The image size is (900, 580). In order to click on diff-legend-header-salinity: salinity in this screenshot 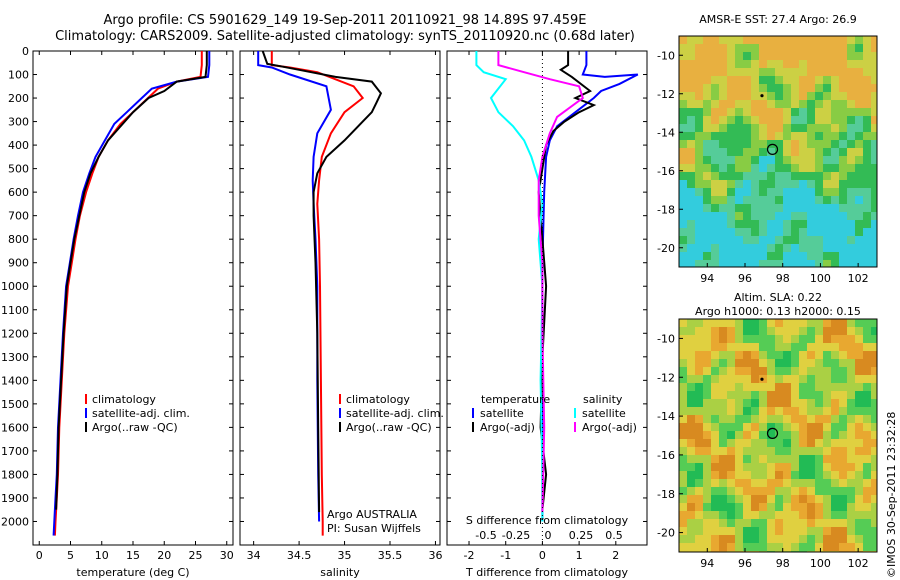, I will do `click(603, 399)`.